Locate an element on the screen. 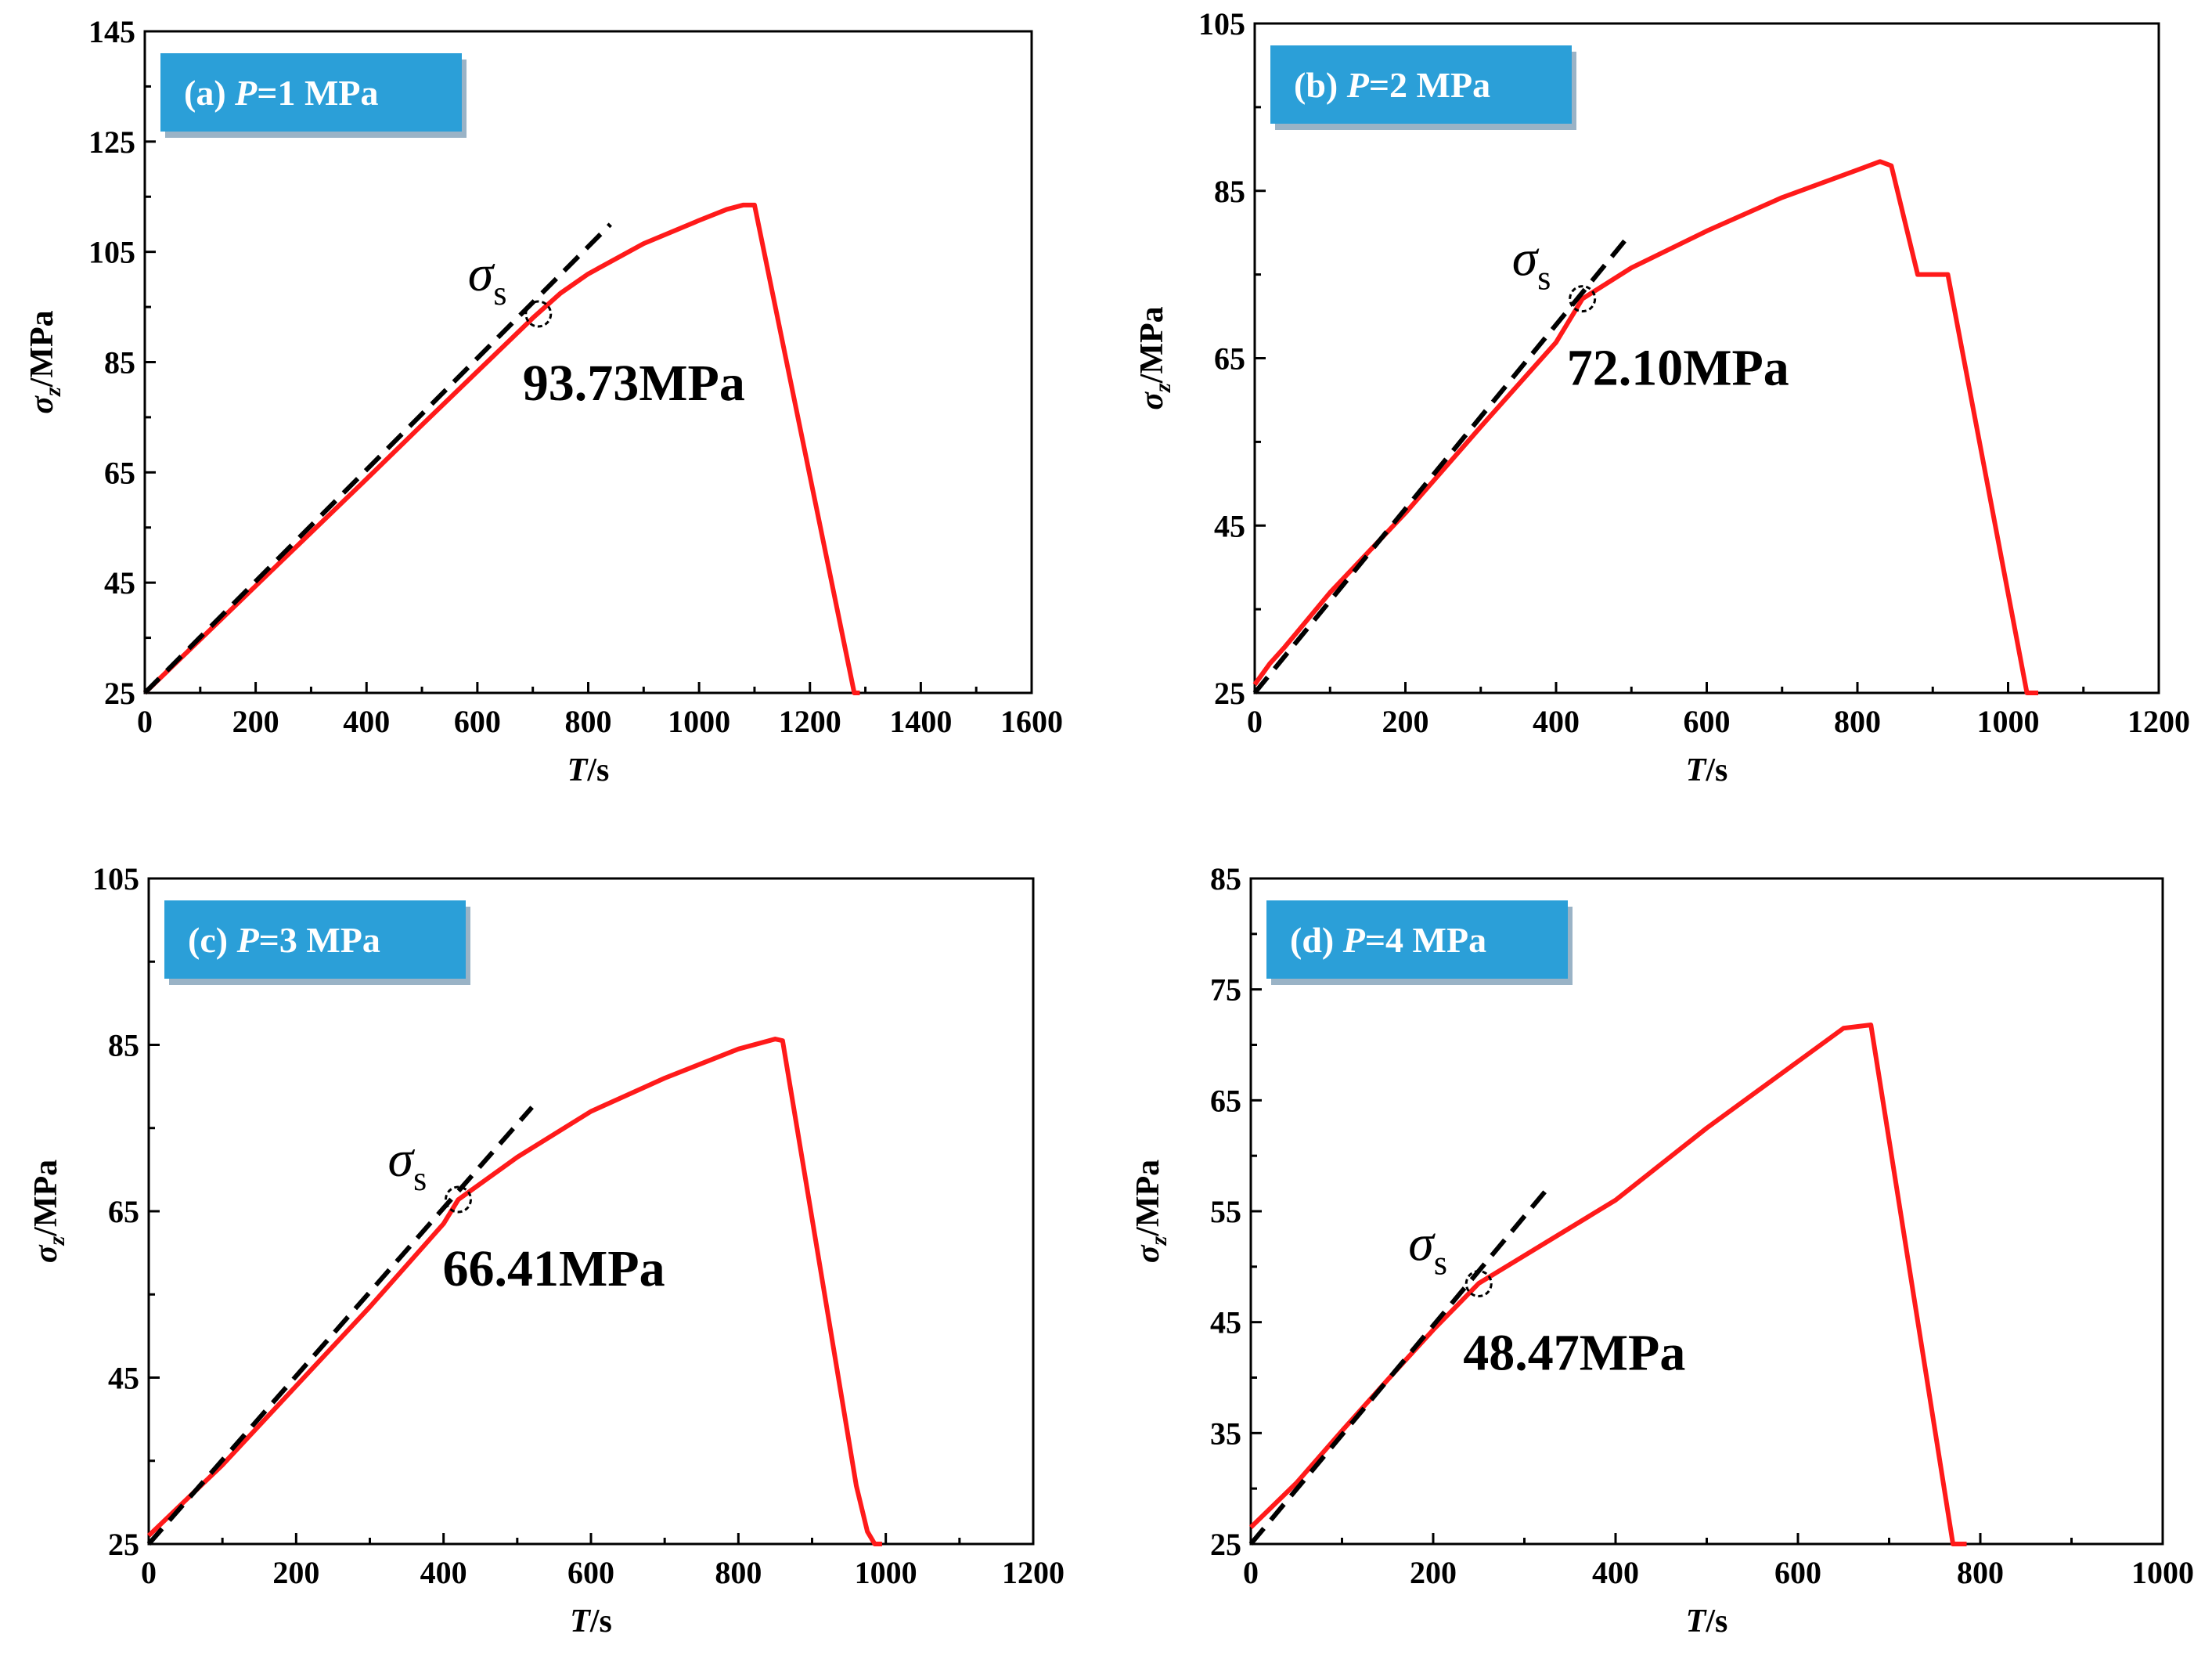 Image resolution: width=2212 pixels, height=1663 pixels. yield-value-label: 72.10MPa is located at coordinates (1678, 368).